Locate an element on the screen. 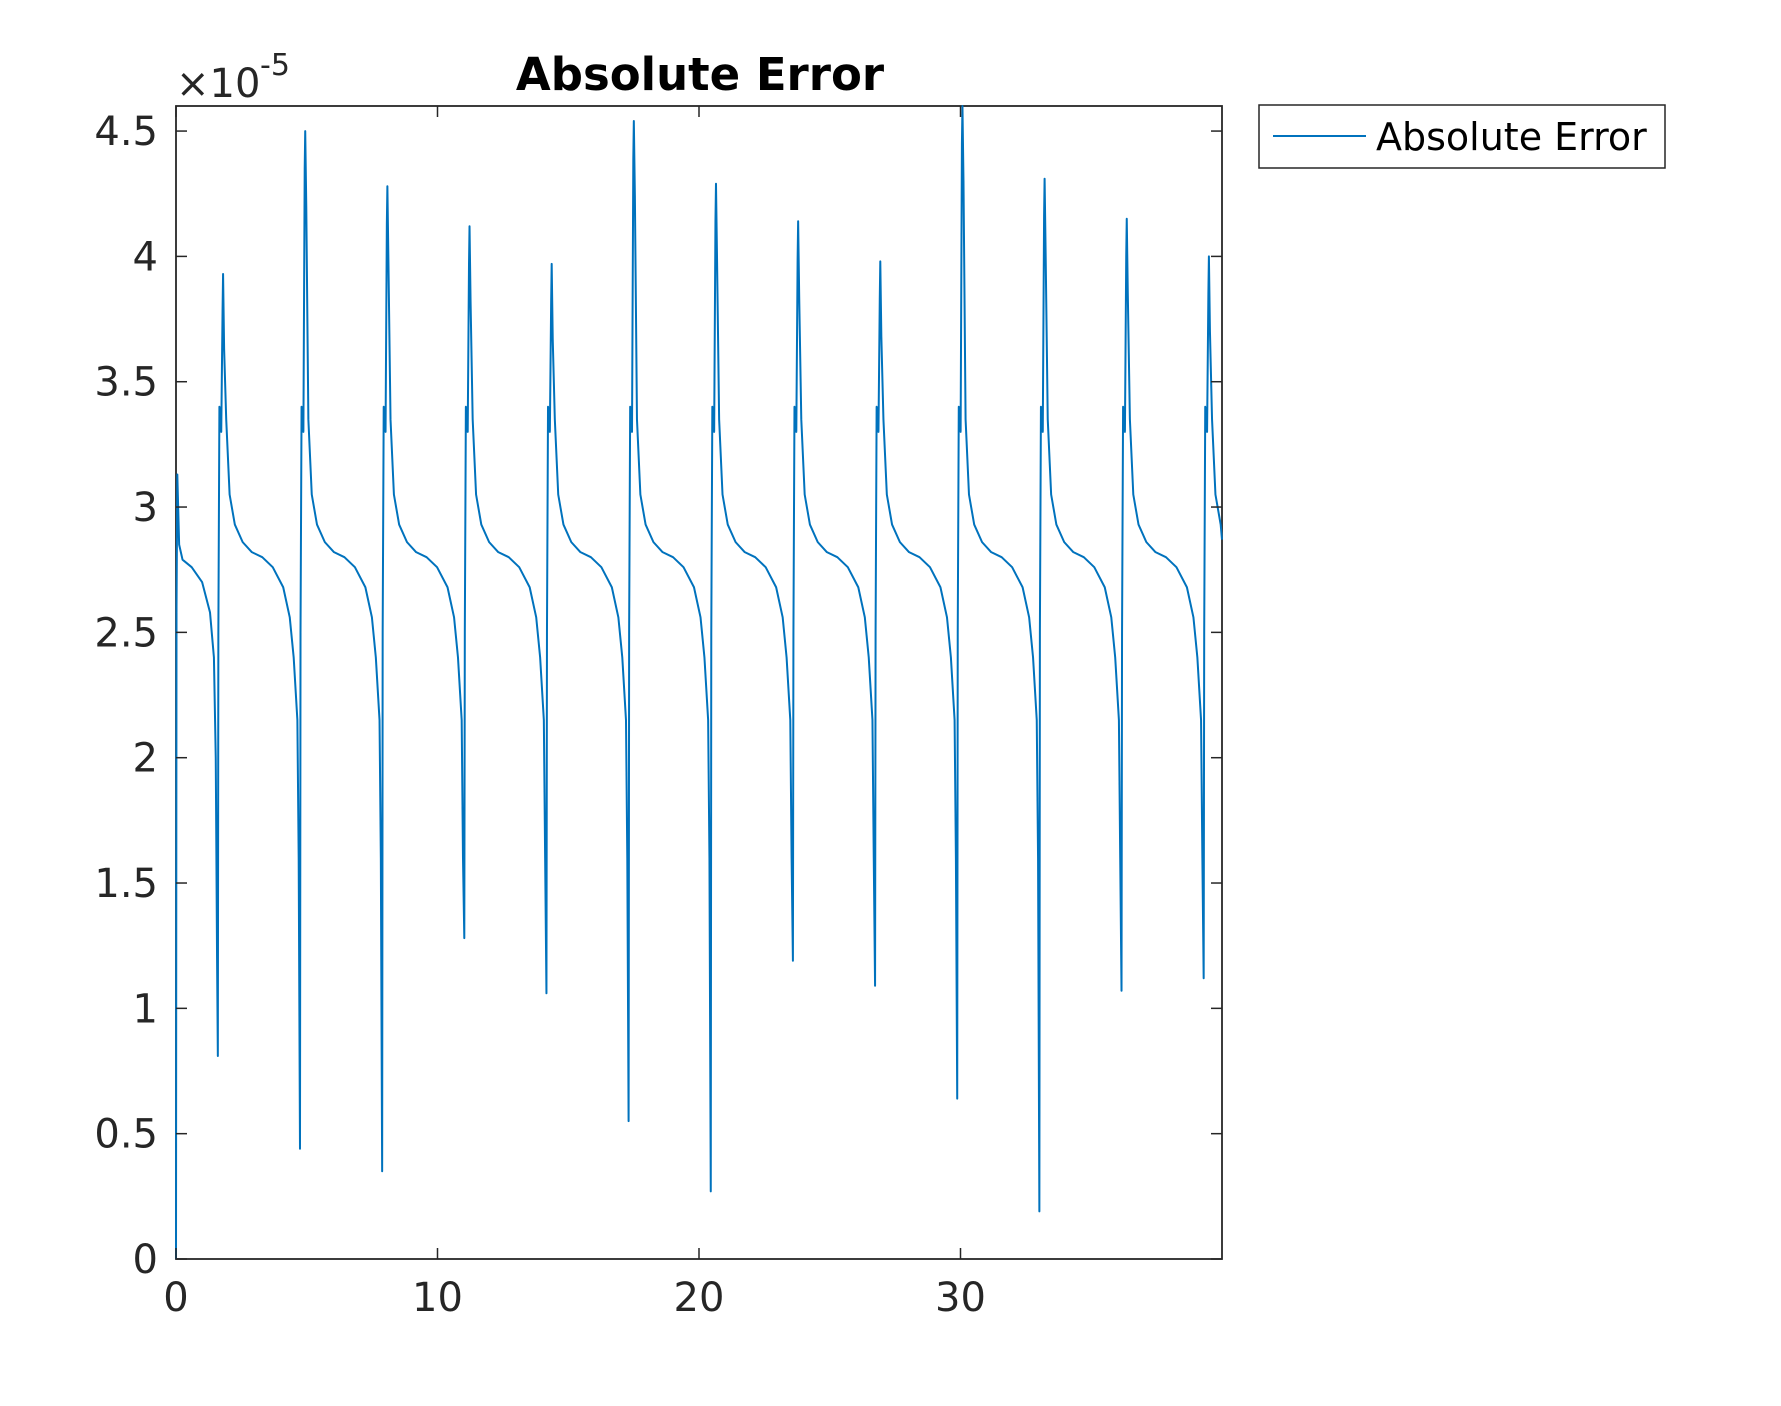 Image resolution: width=1781 pixels, height=1406 pixels. y-tick-label-5: 2.5 is located at coordinates (126, 633).